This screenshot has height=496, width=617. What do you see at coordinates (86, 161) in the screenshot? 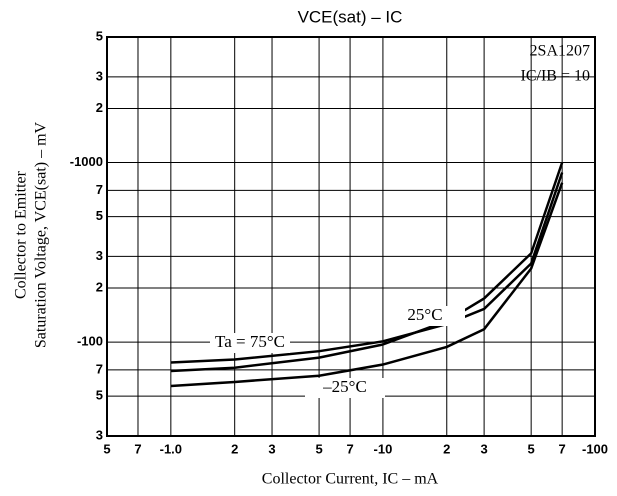
I see `y-tick-label: -1000` at bounding box center [86, 161].